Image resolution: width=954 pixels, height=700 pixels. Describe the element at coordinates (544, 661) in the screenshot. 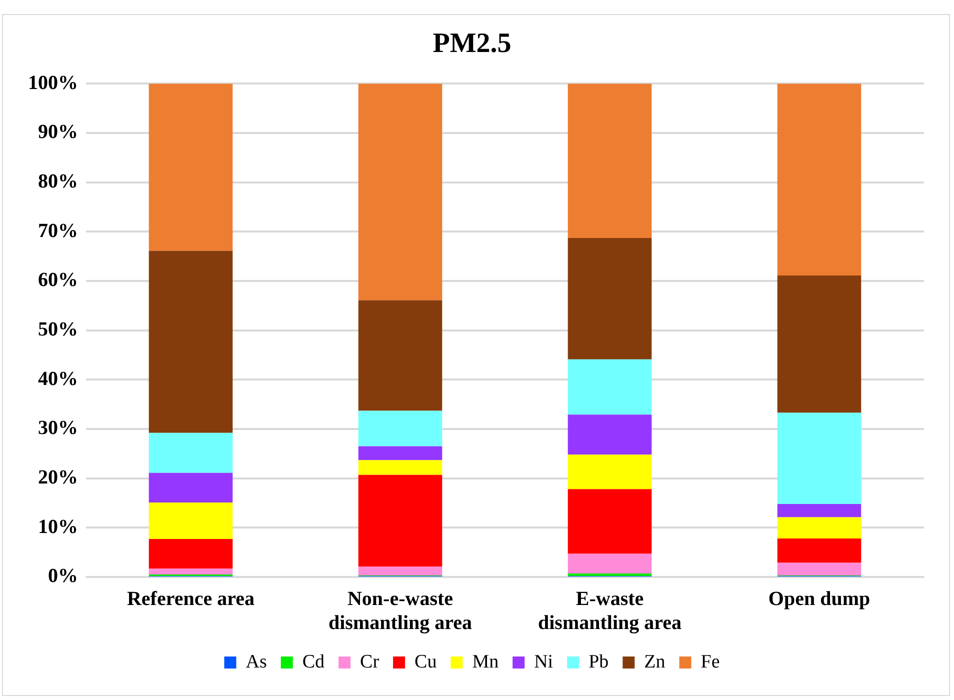

I see `legend-label: Ni` at that location.